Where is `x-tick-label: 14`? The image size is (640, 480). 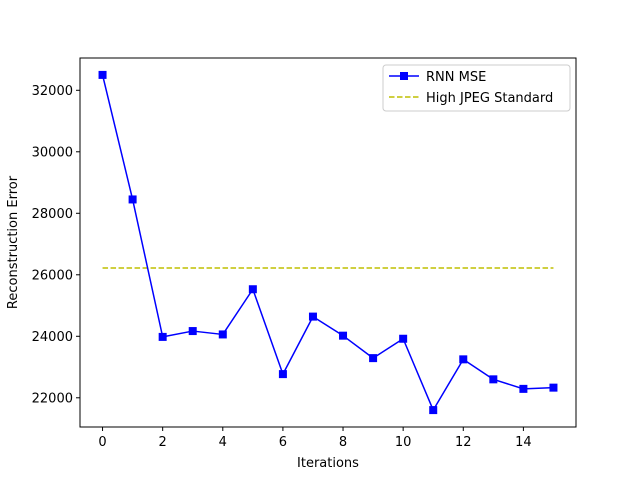
x-tick-label: 14 is located at coordinates (523, 442).